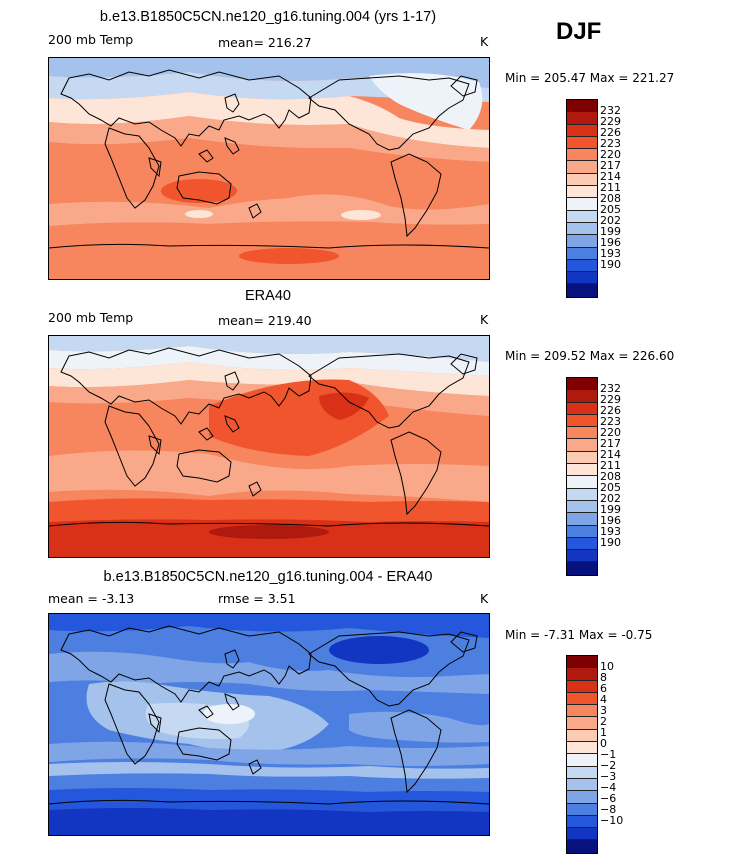 The image size is (733, 854). I want to click on panel-1-units: K, so click(484, 41).